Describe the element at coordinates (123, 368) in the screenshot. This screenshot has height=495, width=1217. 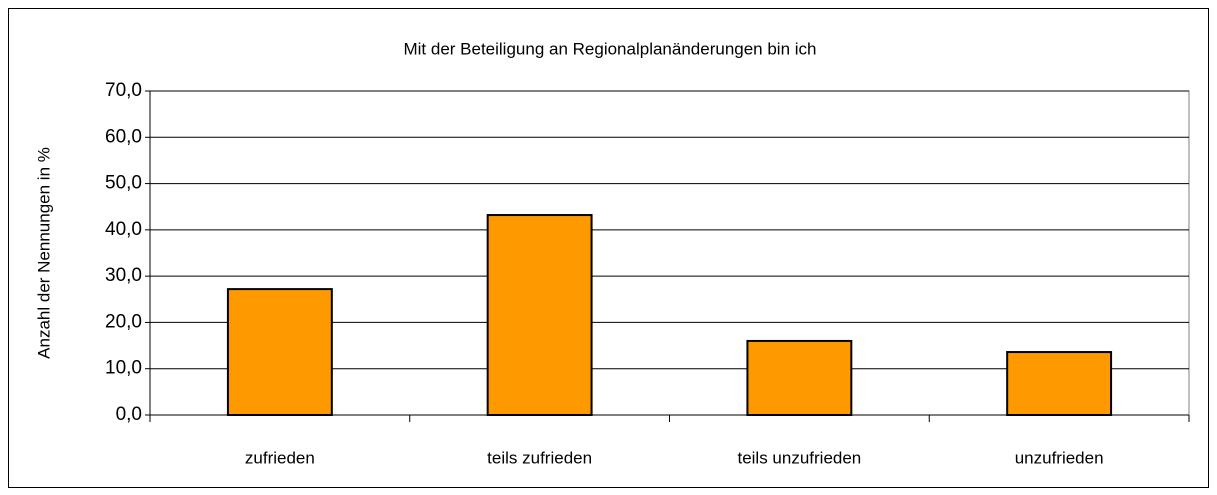
I see `y-tick-label: 10,0` at that location.